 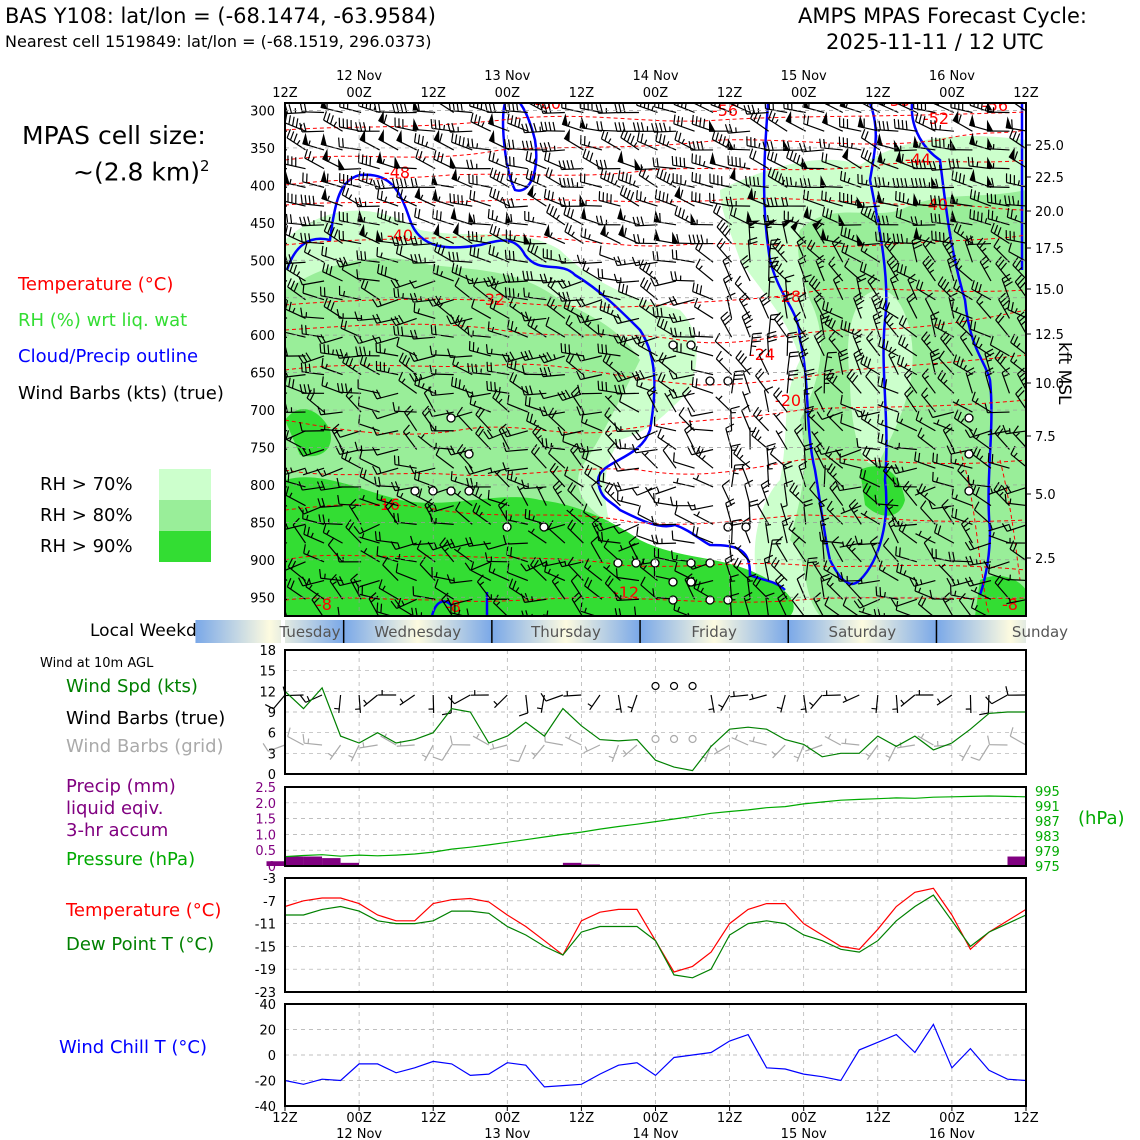 I want to click on height-tick-label: 7.5, so click(x=1045, y=437).